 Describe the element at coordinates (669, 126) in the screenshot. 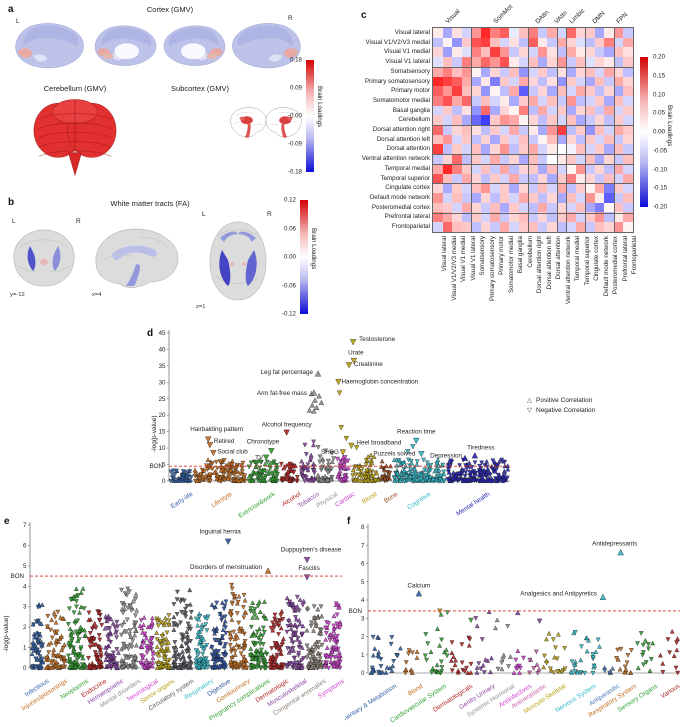

I see `matrix-colorbar-label: Brain Loadings` at that location.